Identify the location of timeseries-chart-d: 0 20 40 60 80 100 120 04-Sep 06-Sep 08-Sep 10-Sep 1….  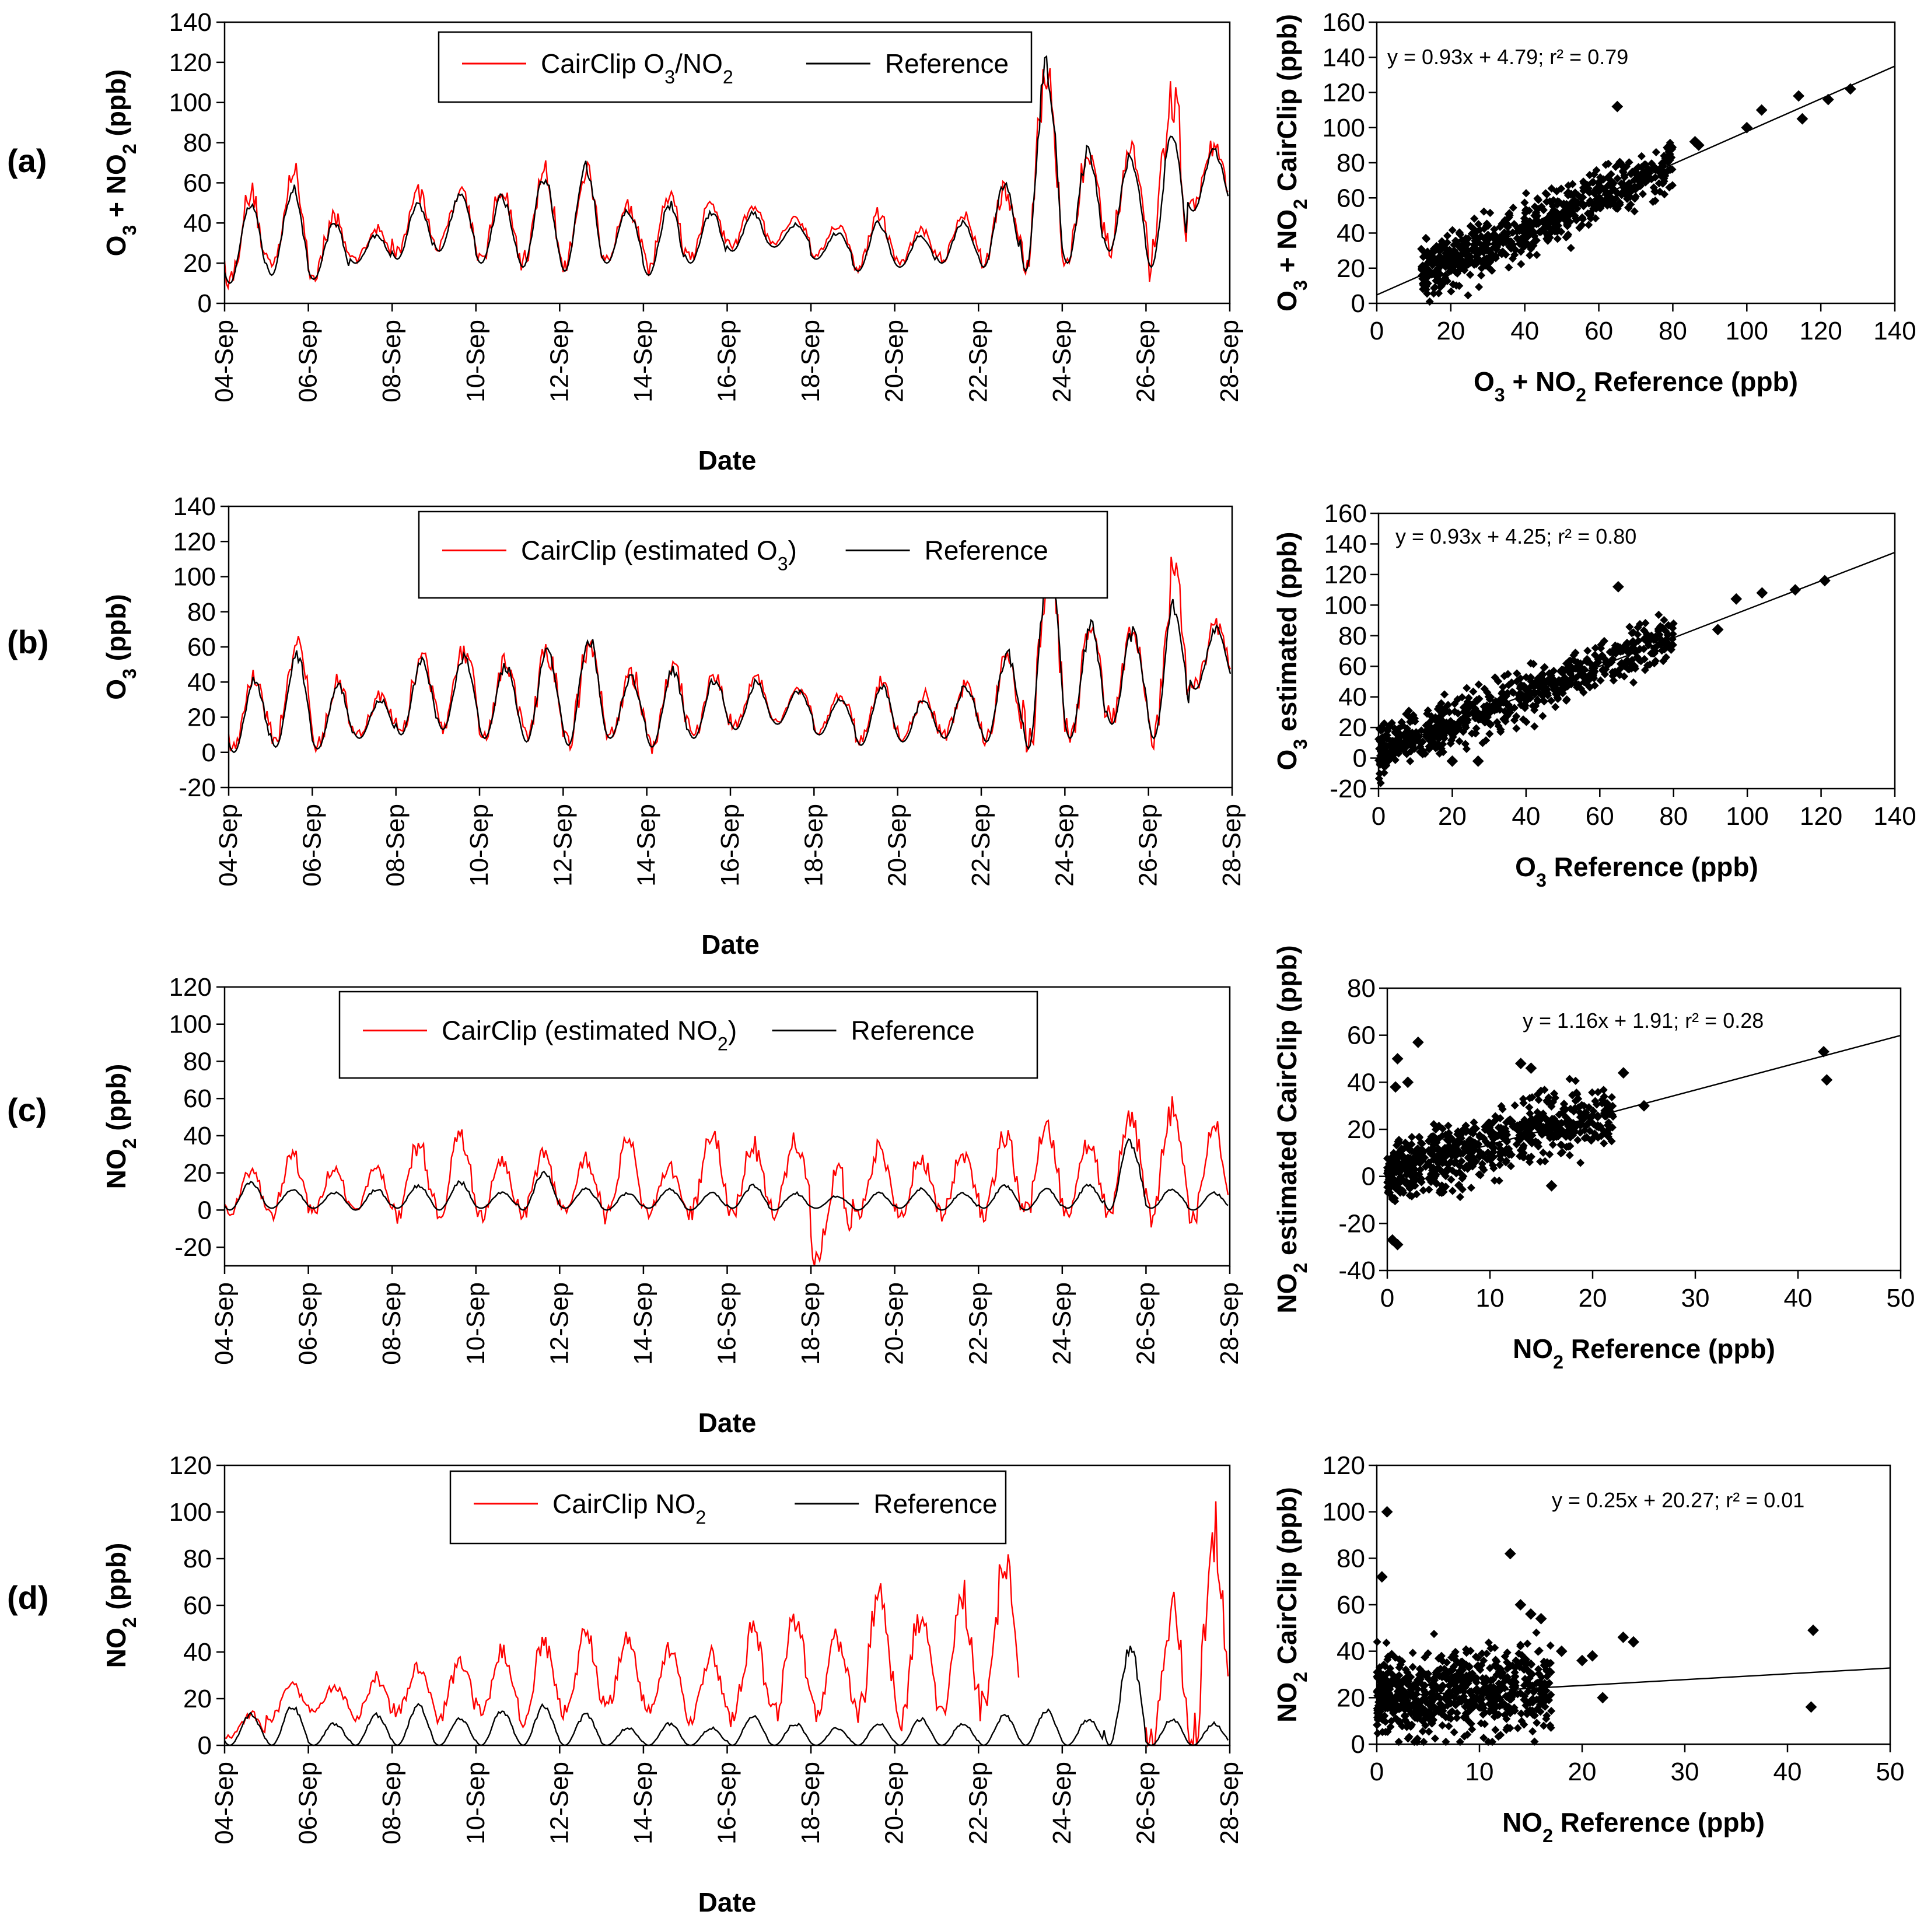
(673, 1684).